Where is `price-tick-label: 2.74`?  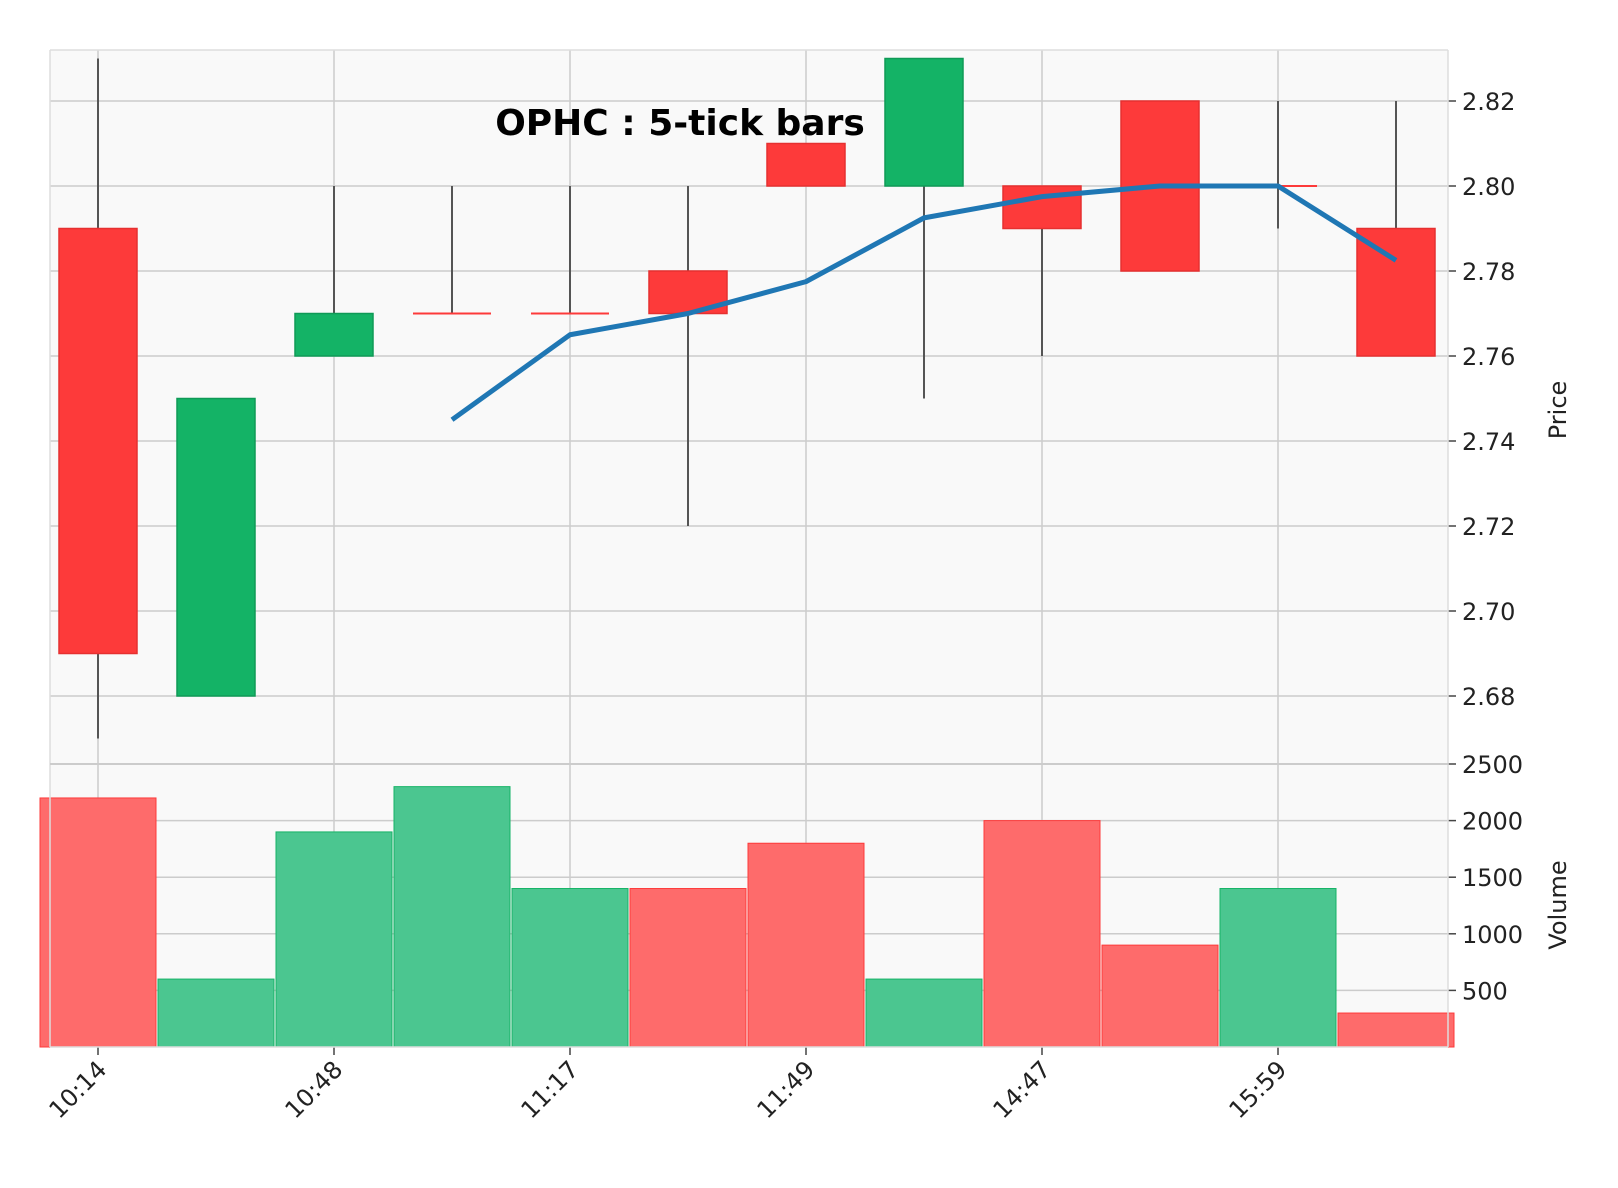
price-tick-label: 2.74 is located at coordinates (1488, 442).